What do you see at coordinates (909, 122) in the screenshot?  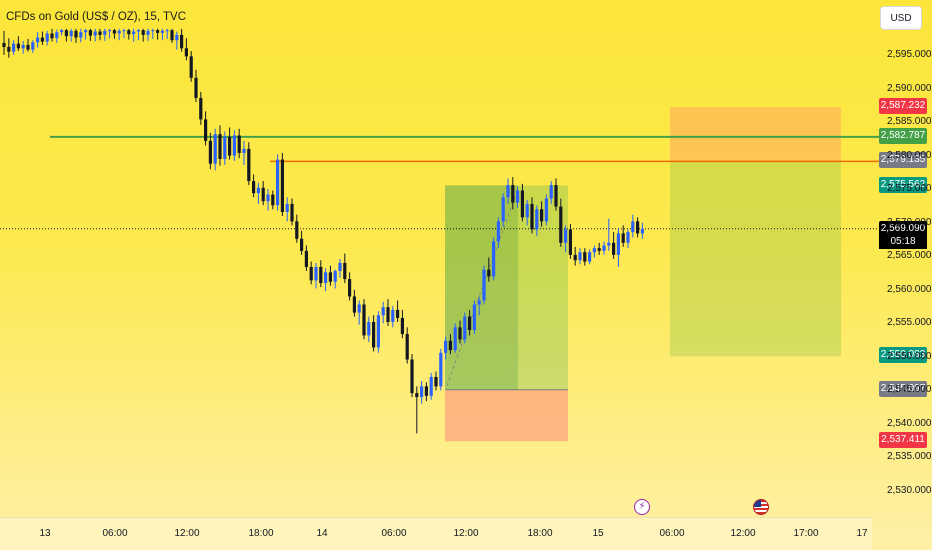 I see `price-tick-label: 2,585.000` at bounding box center [909, 122].